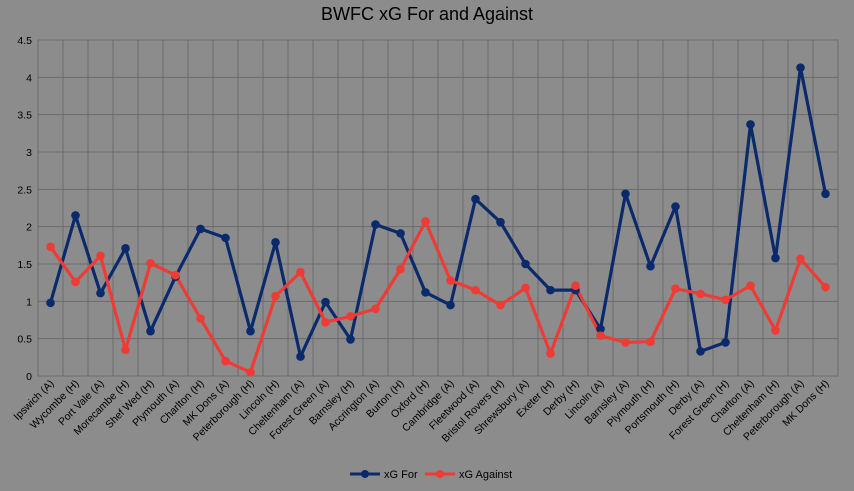  Describe the element at coordinates (29, 377) in the screenshot. I see `y-tick-label: 0` at that location.